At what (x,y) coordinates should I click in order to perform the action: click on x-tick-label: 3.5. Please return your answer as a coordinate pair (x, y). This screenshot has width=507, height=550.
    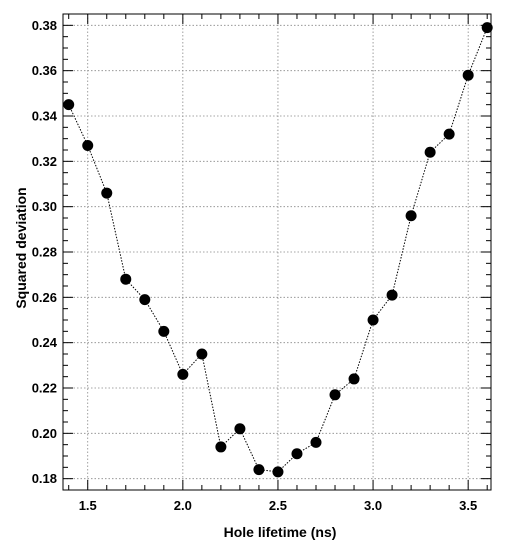
    Looking at the image, I should click on (468, 505).